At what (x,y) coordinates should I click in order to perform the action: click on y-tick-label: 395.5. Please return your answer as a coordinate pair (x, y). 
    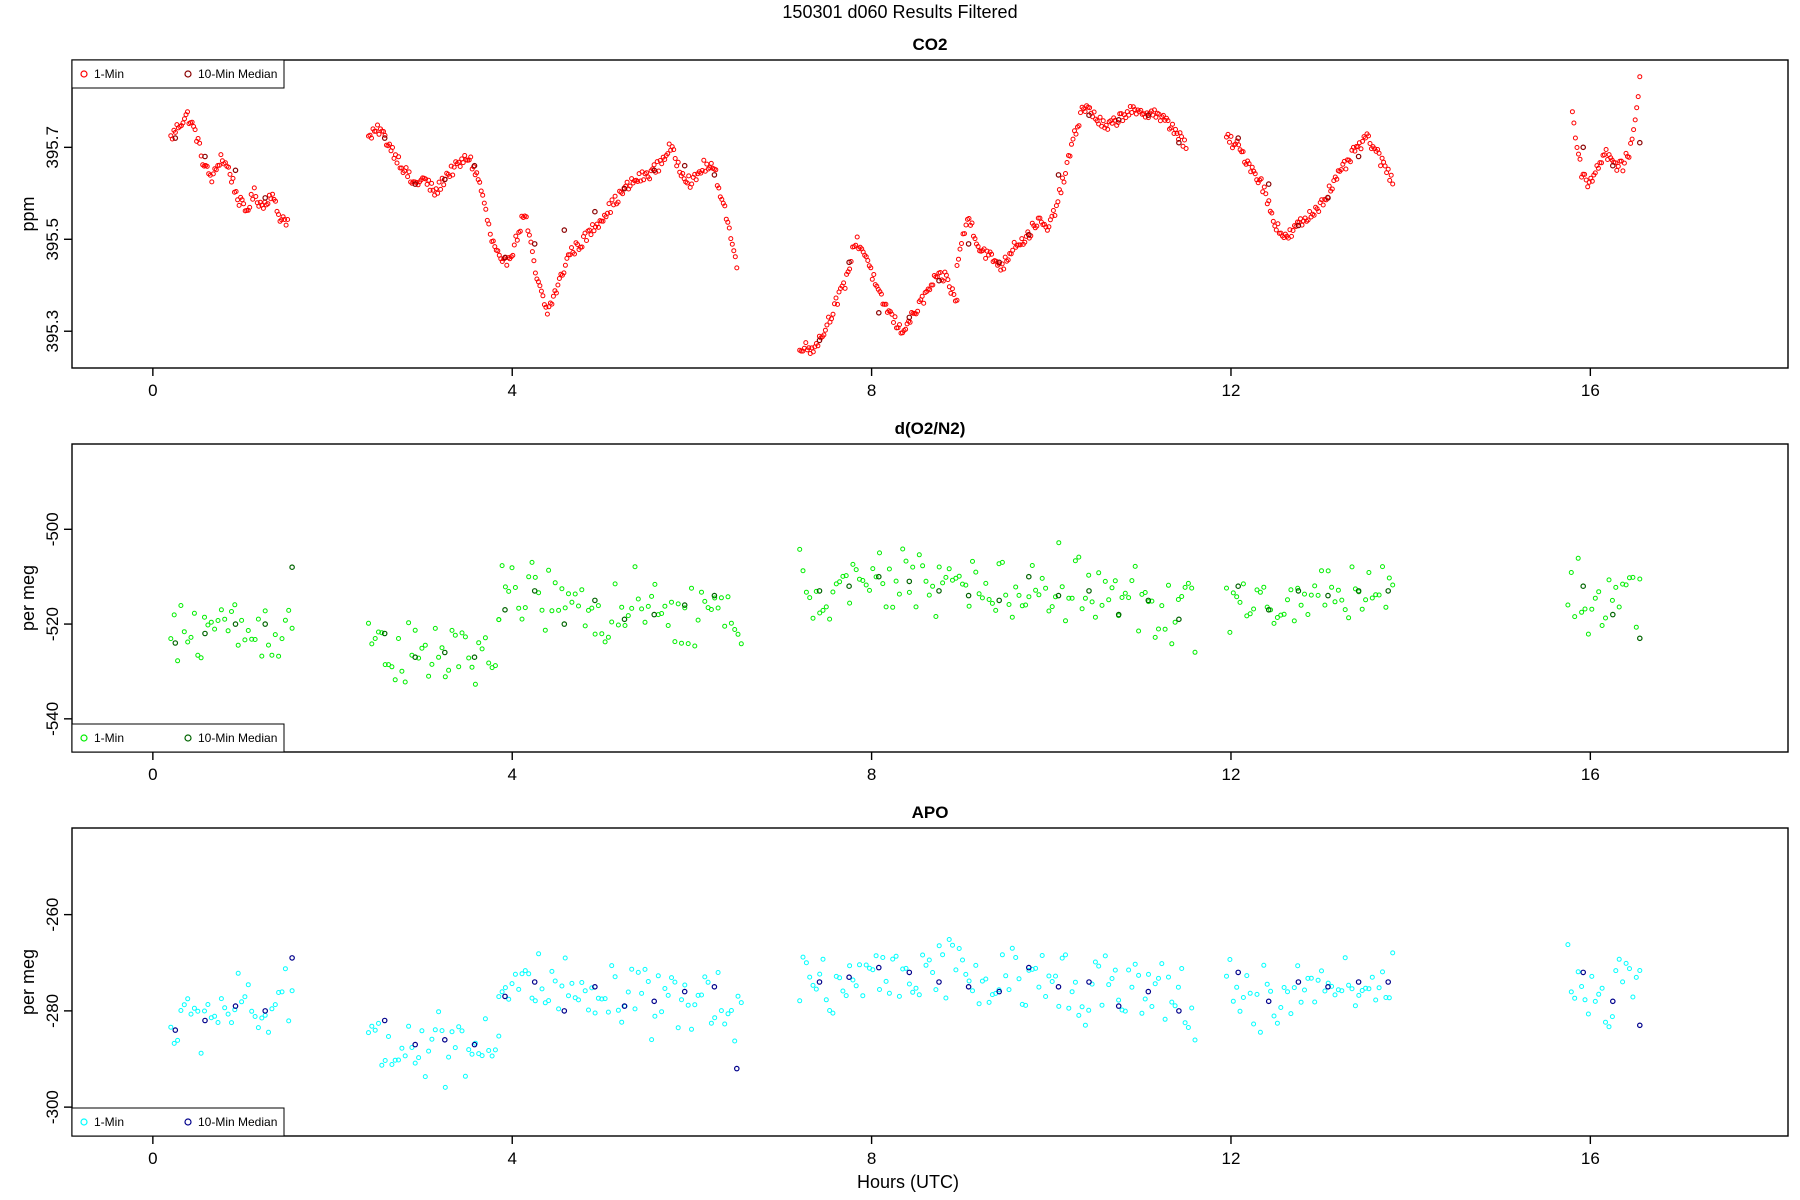
    Looking at the image, I should click on (52, 239).